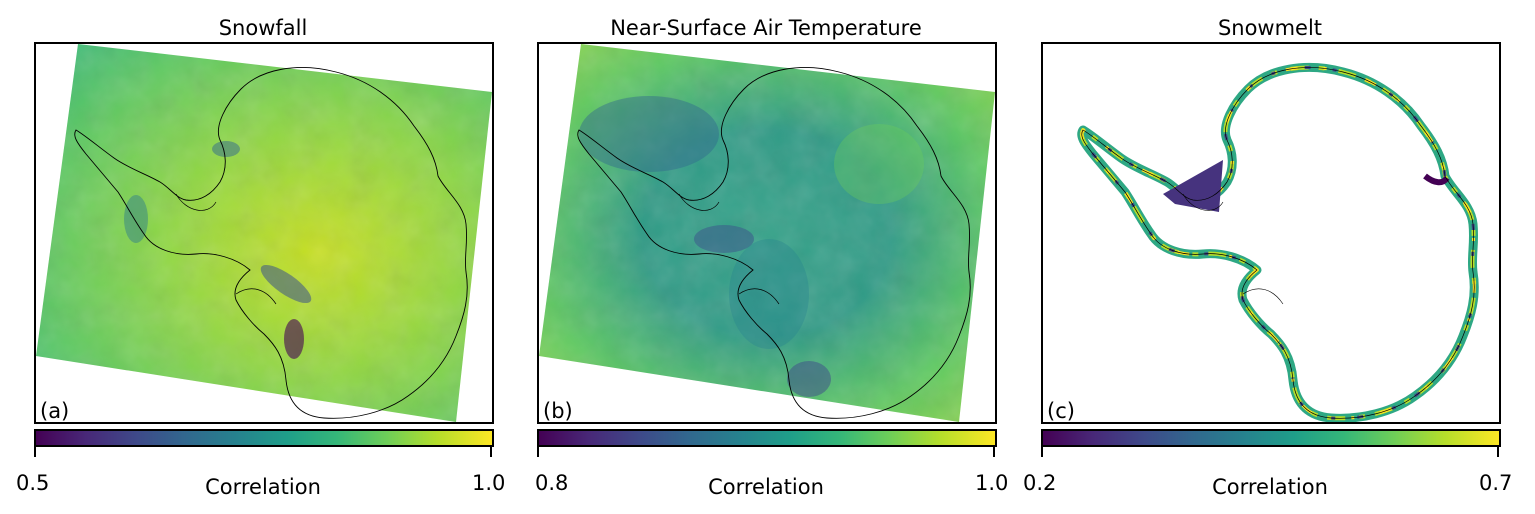  What do you see at coordinates (552, 483) in the screenshot?
I see `colorbar-min-label: 0.8` at bounding box center [552, 483].